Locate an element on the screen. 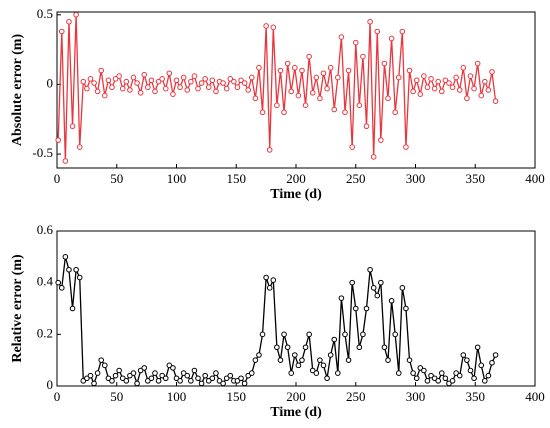  x-tick-label: 150 is located at coordinates (237, 396).